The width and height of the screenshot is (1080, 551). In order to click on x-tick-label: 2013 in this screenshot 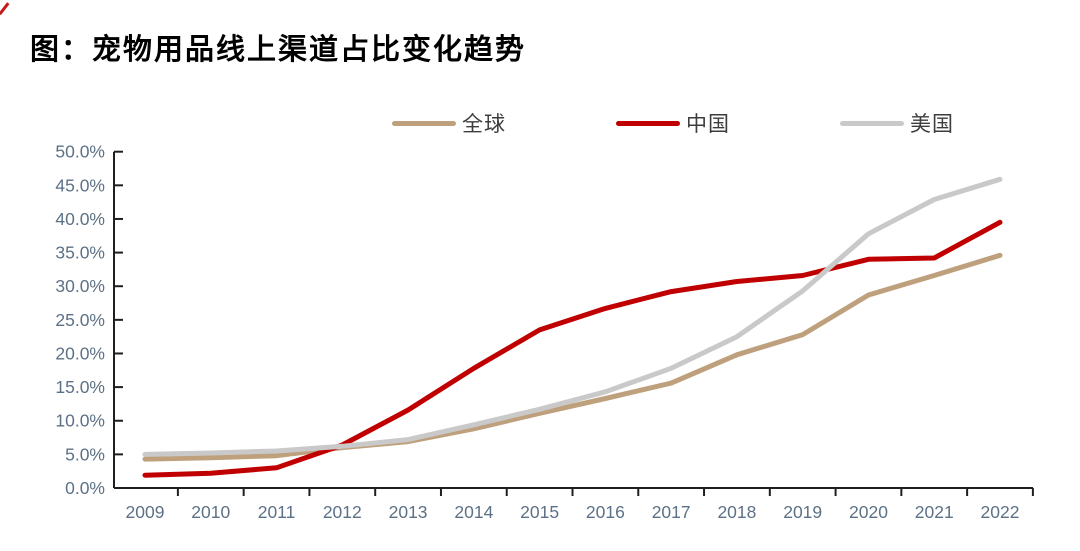, I will do `click(408, 512)`.